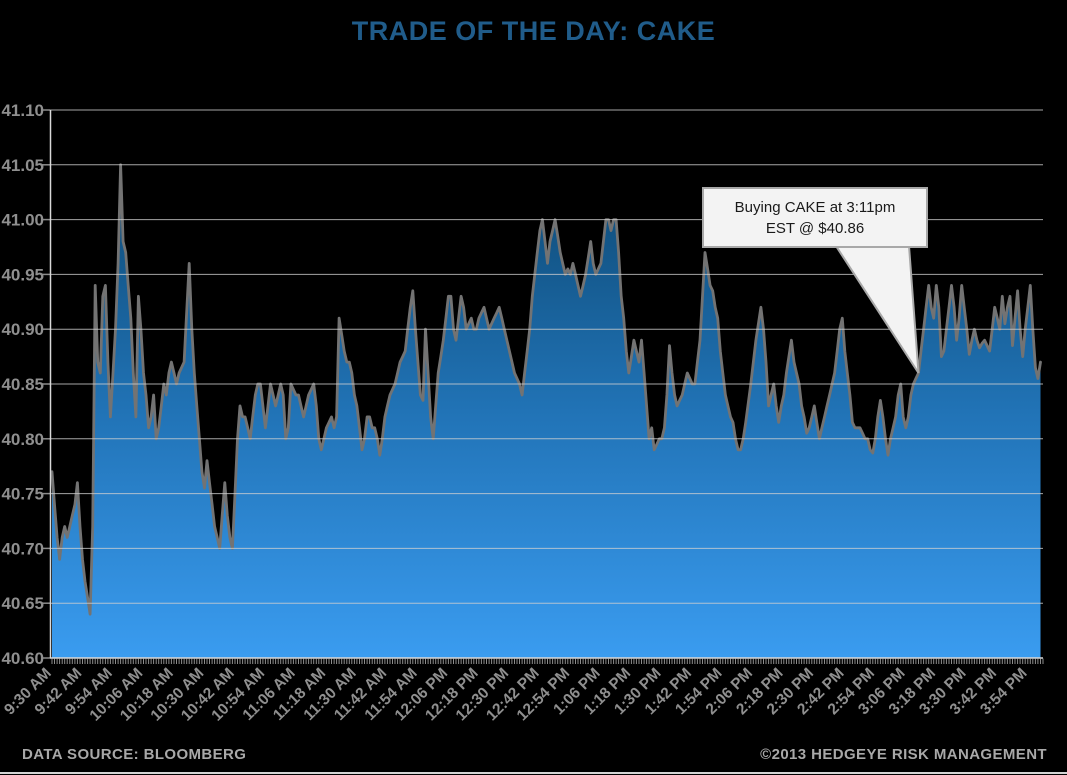 Image resolution: width=1067 pixels, height=775 pixels. I want to click on y-axis-label: 40.80, so click(22, 439).